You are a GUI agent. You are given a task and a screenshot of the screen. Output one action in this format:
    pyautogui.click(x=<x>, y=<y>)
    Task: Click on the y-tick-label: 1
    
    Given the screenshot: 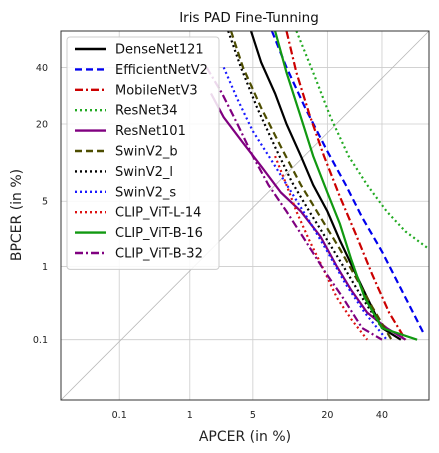 What is the action you would take?
    pyautogui.click(x=45, y=267)
    